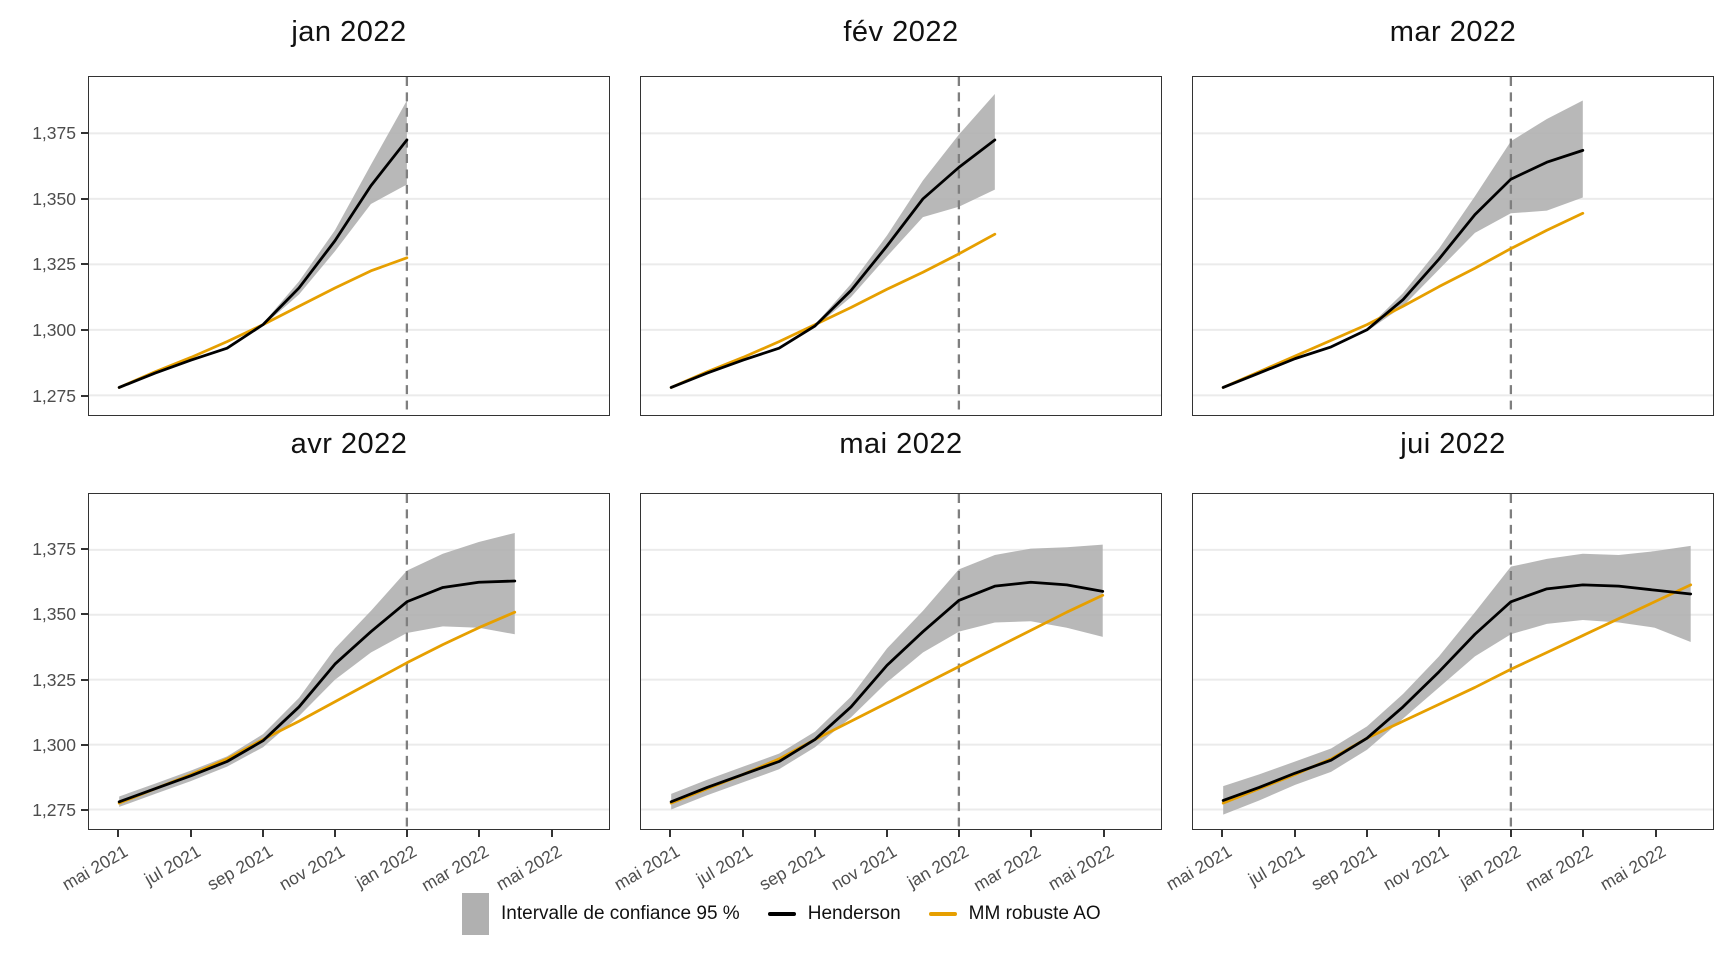  I want to click on facet-panel-avr-2022, so click(349, 661).